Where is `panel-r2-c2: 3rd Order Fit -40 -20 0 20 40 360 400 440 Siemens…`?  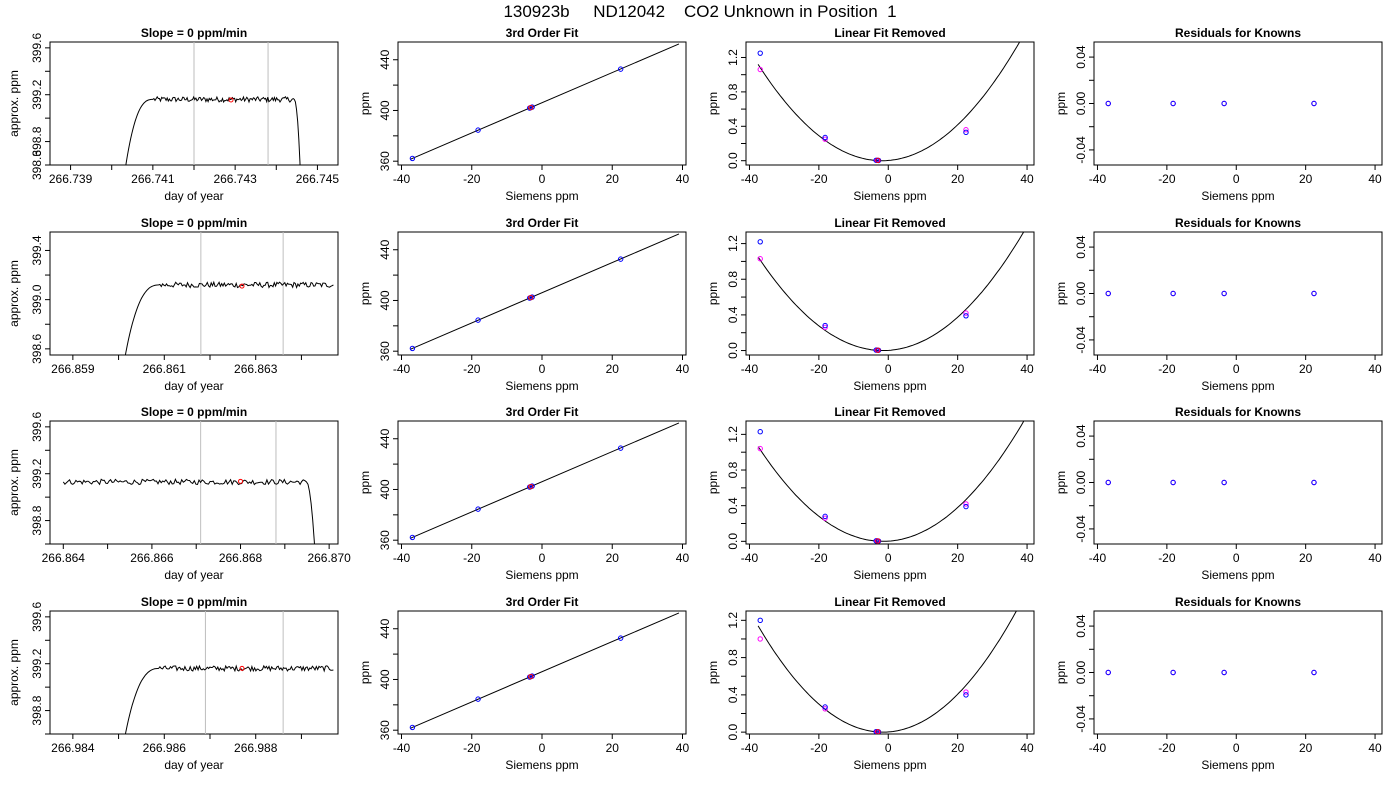 panel-r2-c2: 3rd Order Fit -40 -20 0 20 40 360 400 440 Siemens… is located at coordinates (523, 304).